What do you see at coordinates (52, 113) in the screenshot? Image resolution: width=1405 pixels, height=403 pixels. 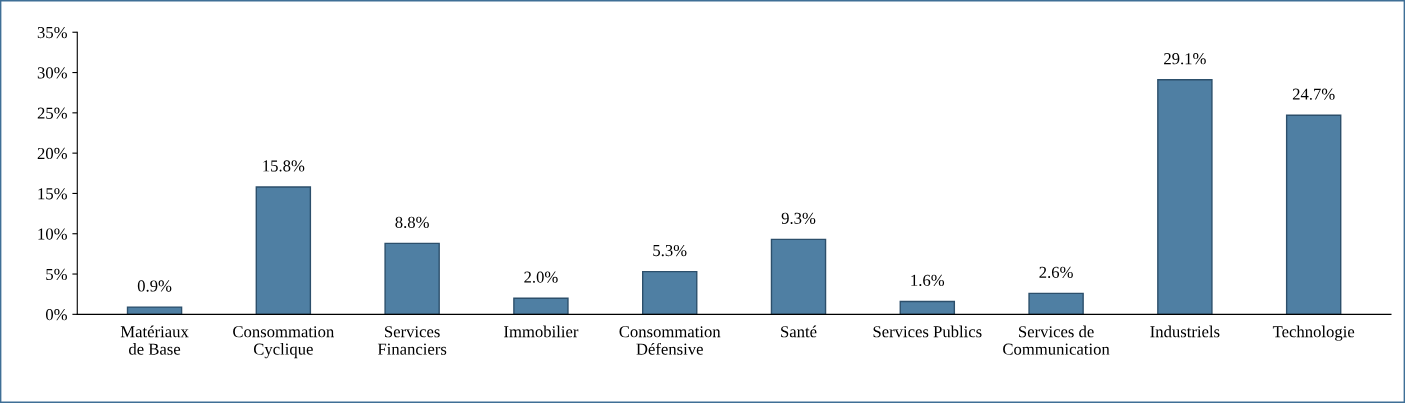 I see `y-tick-label: 25%` at bounding box center [52, 113].